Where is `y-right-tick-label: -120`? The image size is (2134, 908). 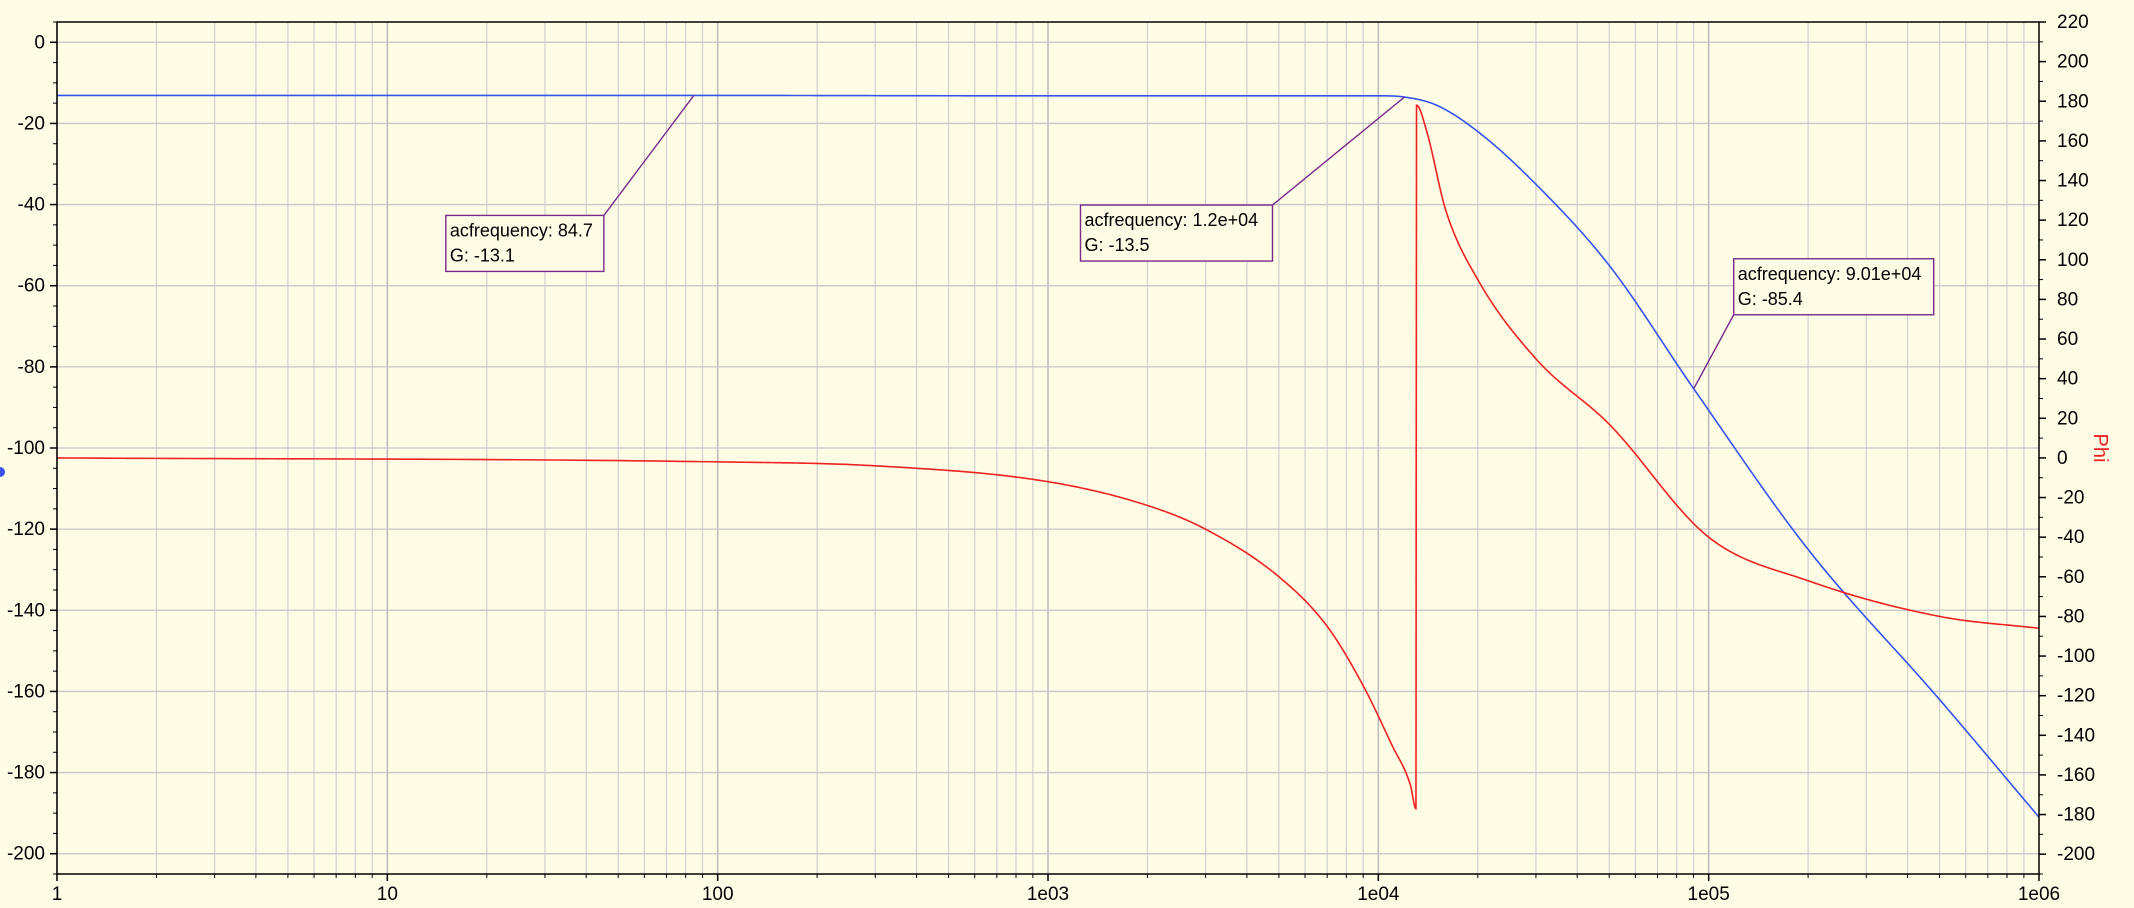 y-right-tick-label: -120 is located at coordinates (2076, 696).